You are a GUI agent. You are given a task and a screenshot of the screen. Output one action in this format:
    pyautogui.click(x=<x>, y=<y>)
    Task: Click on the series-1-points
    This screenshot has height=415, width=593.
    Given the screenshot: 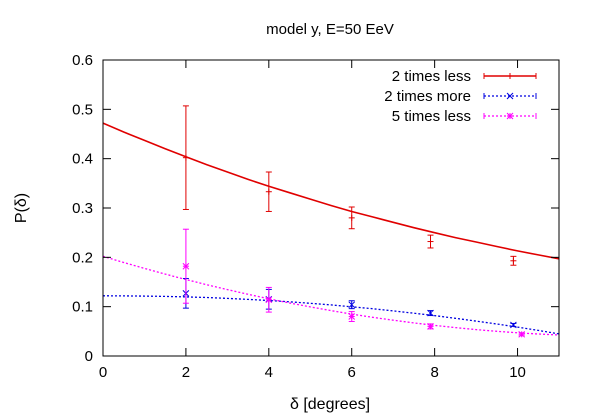 What is the action you would take?
    pyautogui.click(x=349, y=303)
    